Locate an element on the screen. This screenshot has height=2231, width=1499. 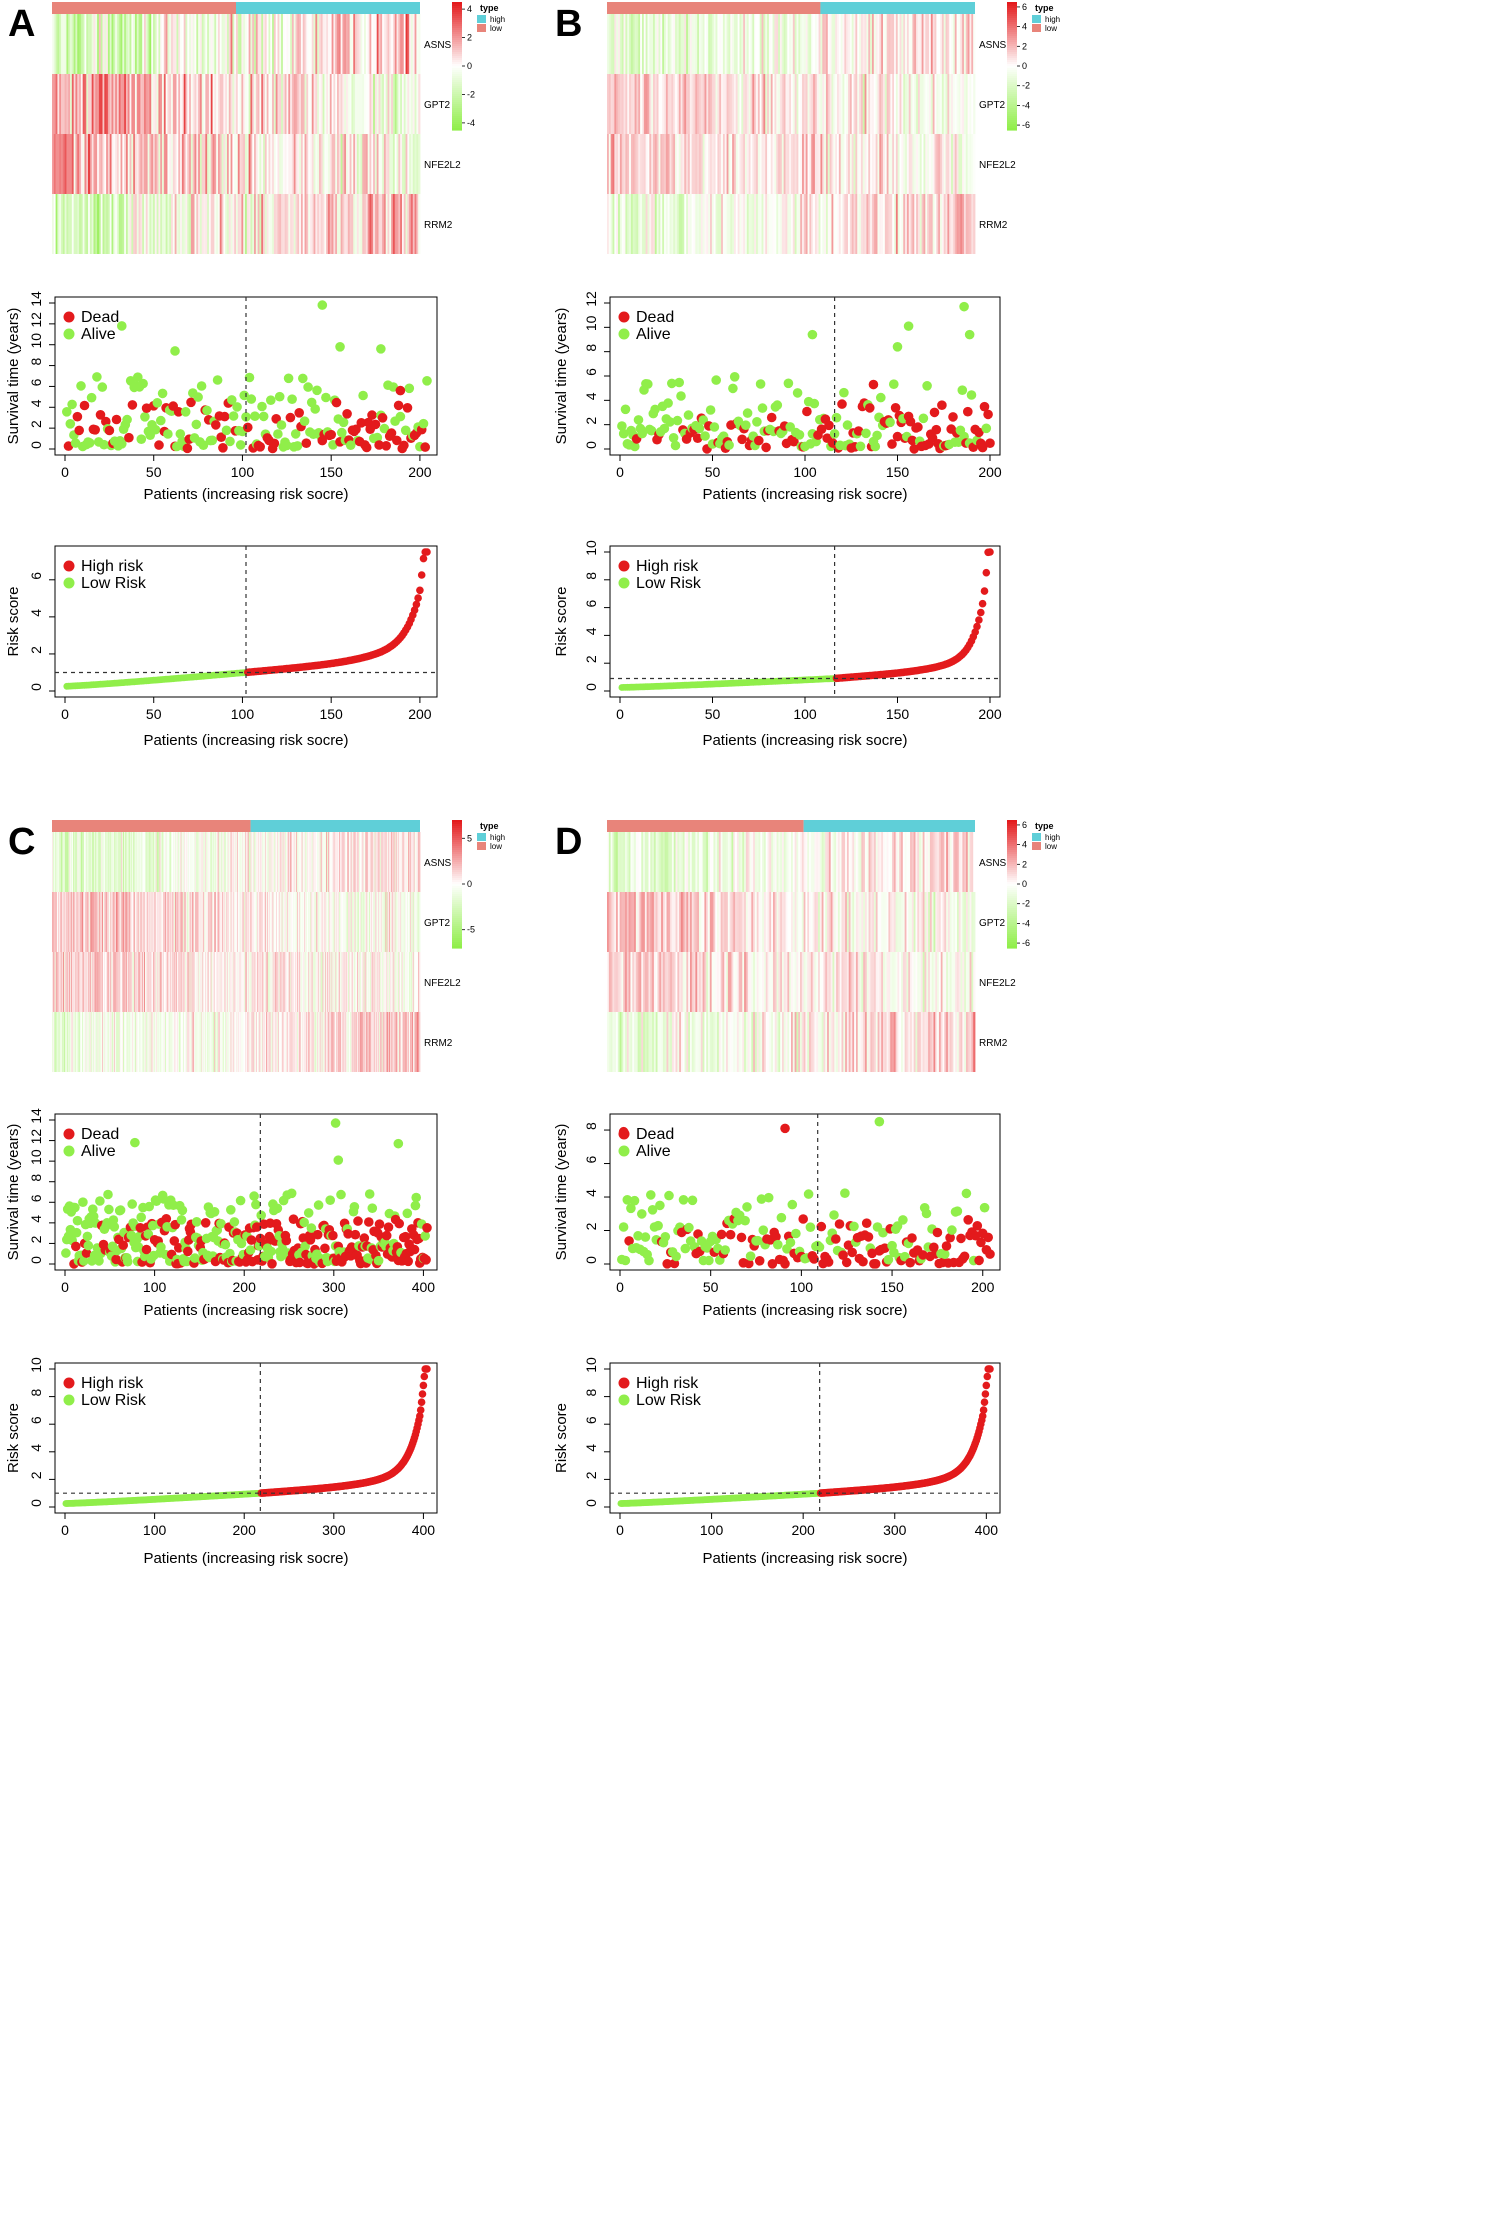
survival-y-tick-label: 6 is located at coordinates (591, 372).